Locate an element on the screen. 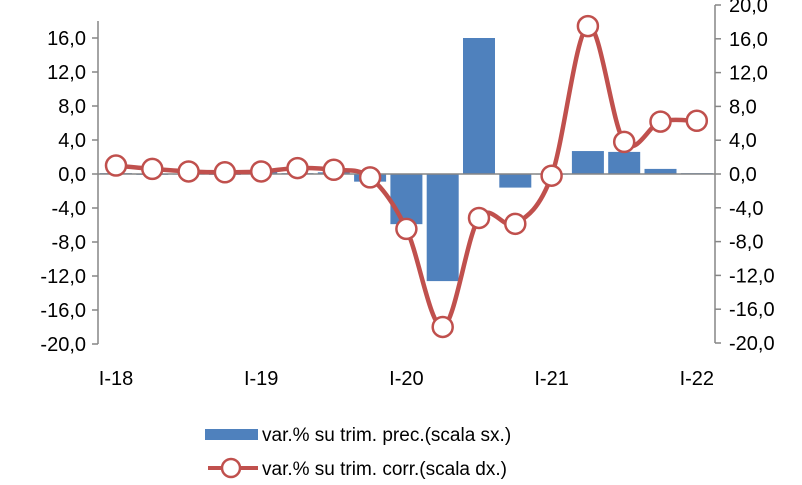  left-axis-tick-label: 4,0 is located at coordinates (72, 141).